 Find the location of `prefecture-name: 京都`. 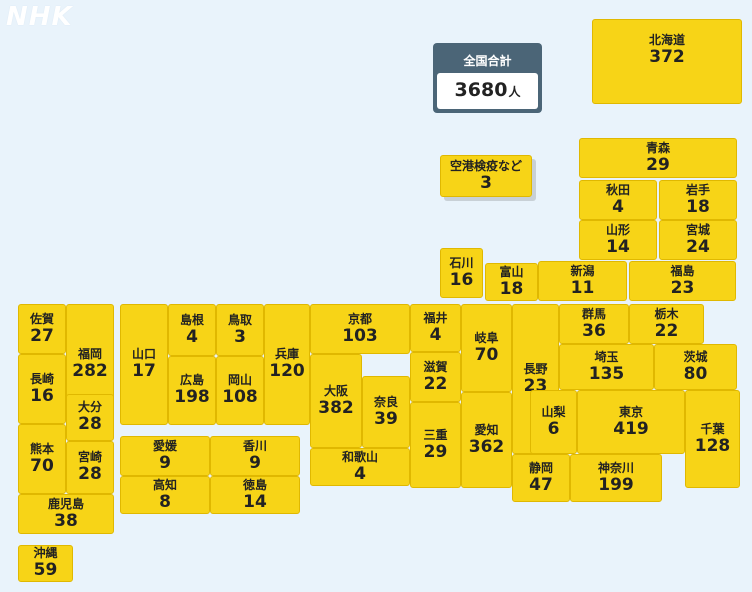

prefecture-name: 京都 is located at coordinates (359, 318).